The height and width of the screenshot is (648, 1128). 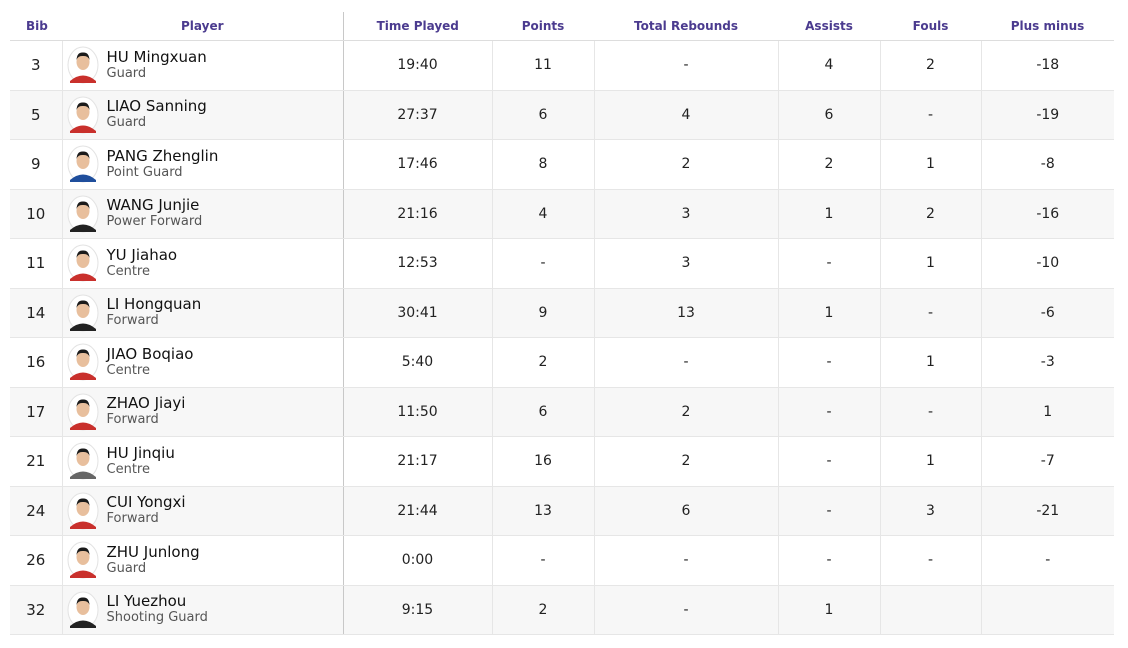 What do you see at coordinates (685, 164) in the screenshot?
I see `total-rebounds: 2` at bounding box center [685, 164].